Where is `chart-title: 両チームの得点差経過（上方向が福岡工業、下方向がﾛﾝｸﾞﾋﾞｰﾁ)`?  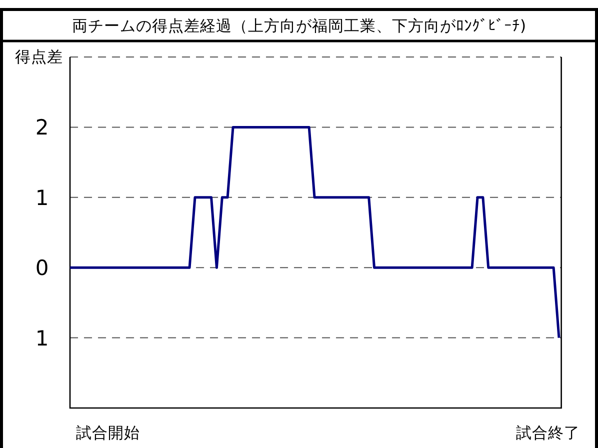
chart-title: 両チームの得点差経過（上方向が福岡工業、下方向がﾛﾝｸﾞﾋﾞｰﾁ) is located at coordinates (299, 26).